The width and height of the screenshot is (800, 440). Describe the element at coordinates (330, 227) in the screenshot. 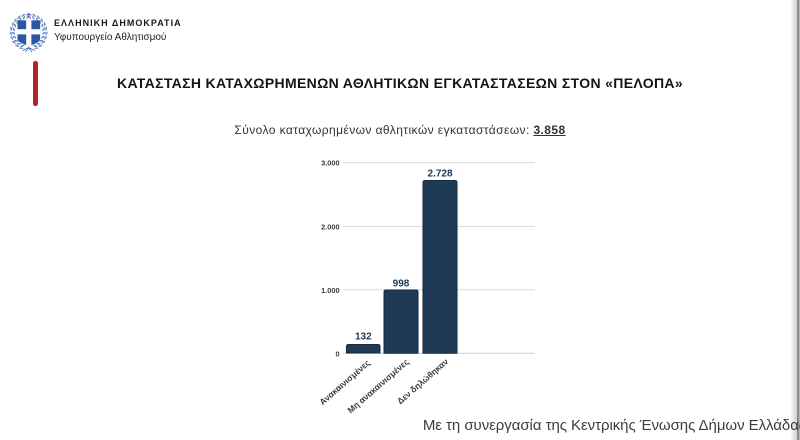

I see `svg-text: 2.000` at that location.